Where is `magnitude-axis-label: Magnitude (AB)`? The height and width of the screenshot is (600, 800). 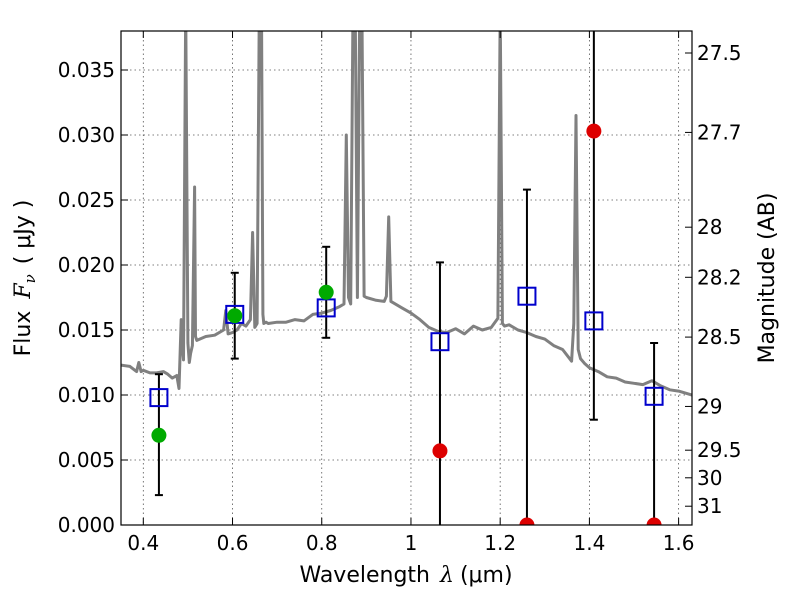
magnitude-axis-label: Magnitude (AB) is located at coordinates (767, 278).